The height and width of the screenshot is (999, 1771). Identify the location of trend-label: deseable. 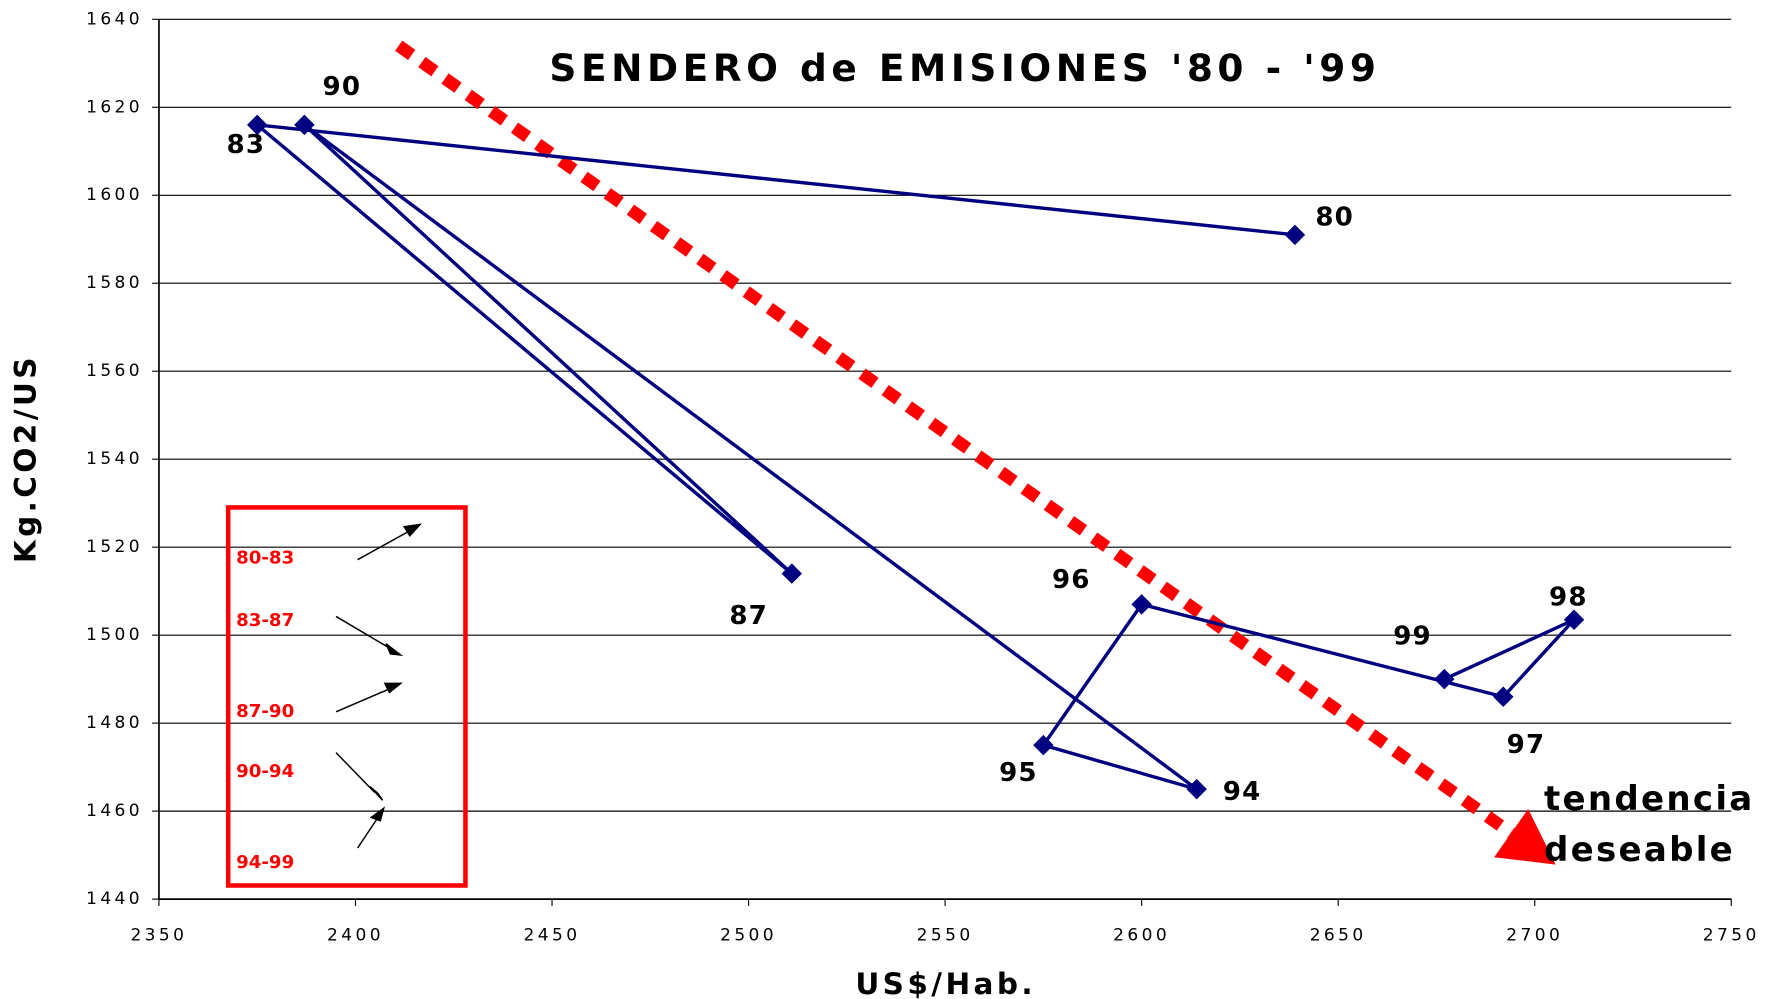
(1639, 850).